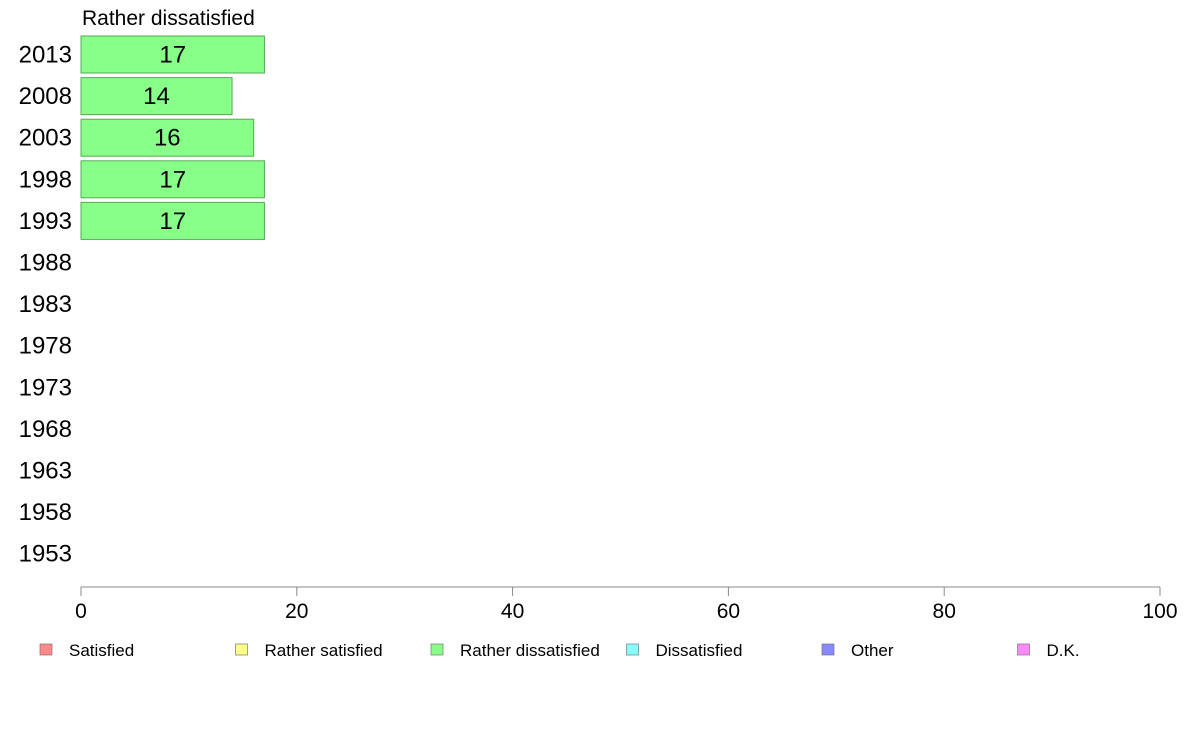  What do you see at coordinates (101, 650) in the screenshot?
I see `legend-label-satisfied: Satisfied` at bounding box center [101, 650].